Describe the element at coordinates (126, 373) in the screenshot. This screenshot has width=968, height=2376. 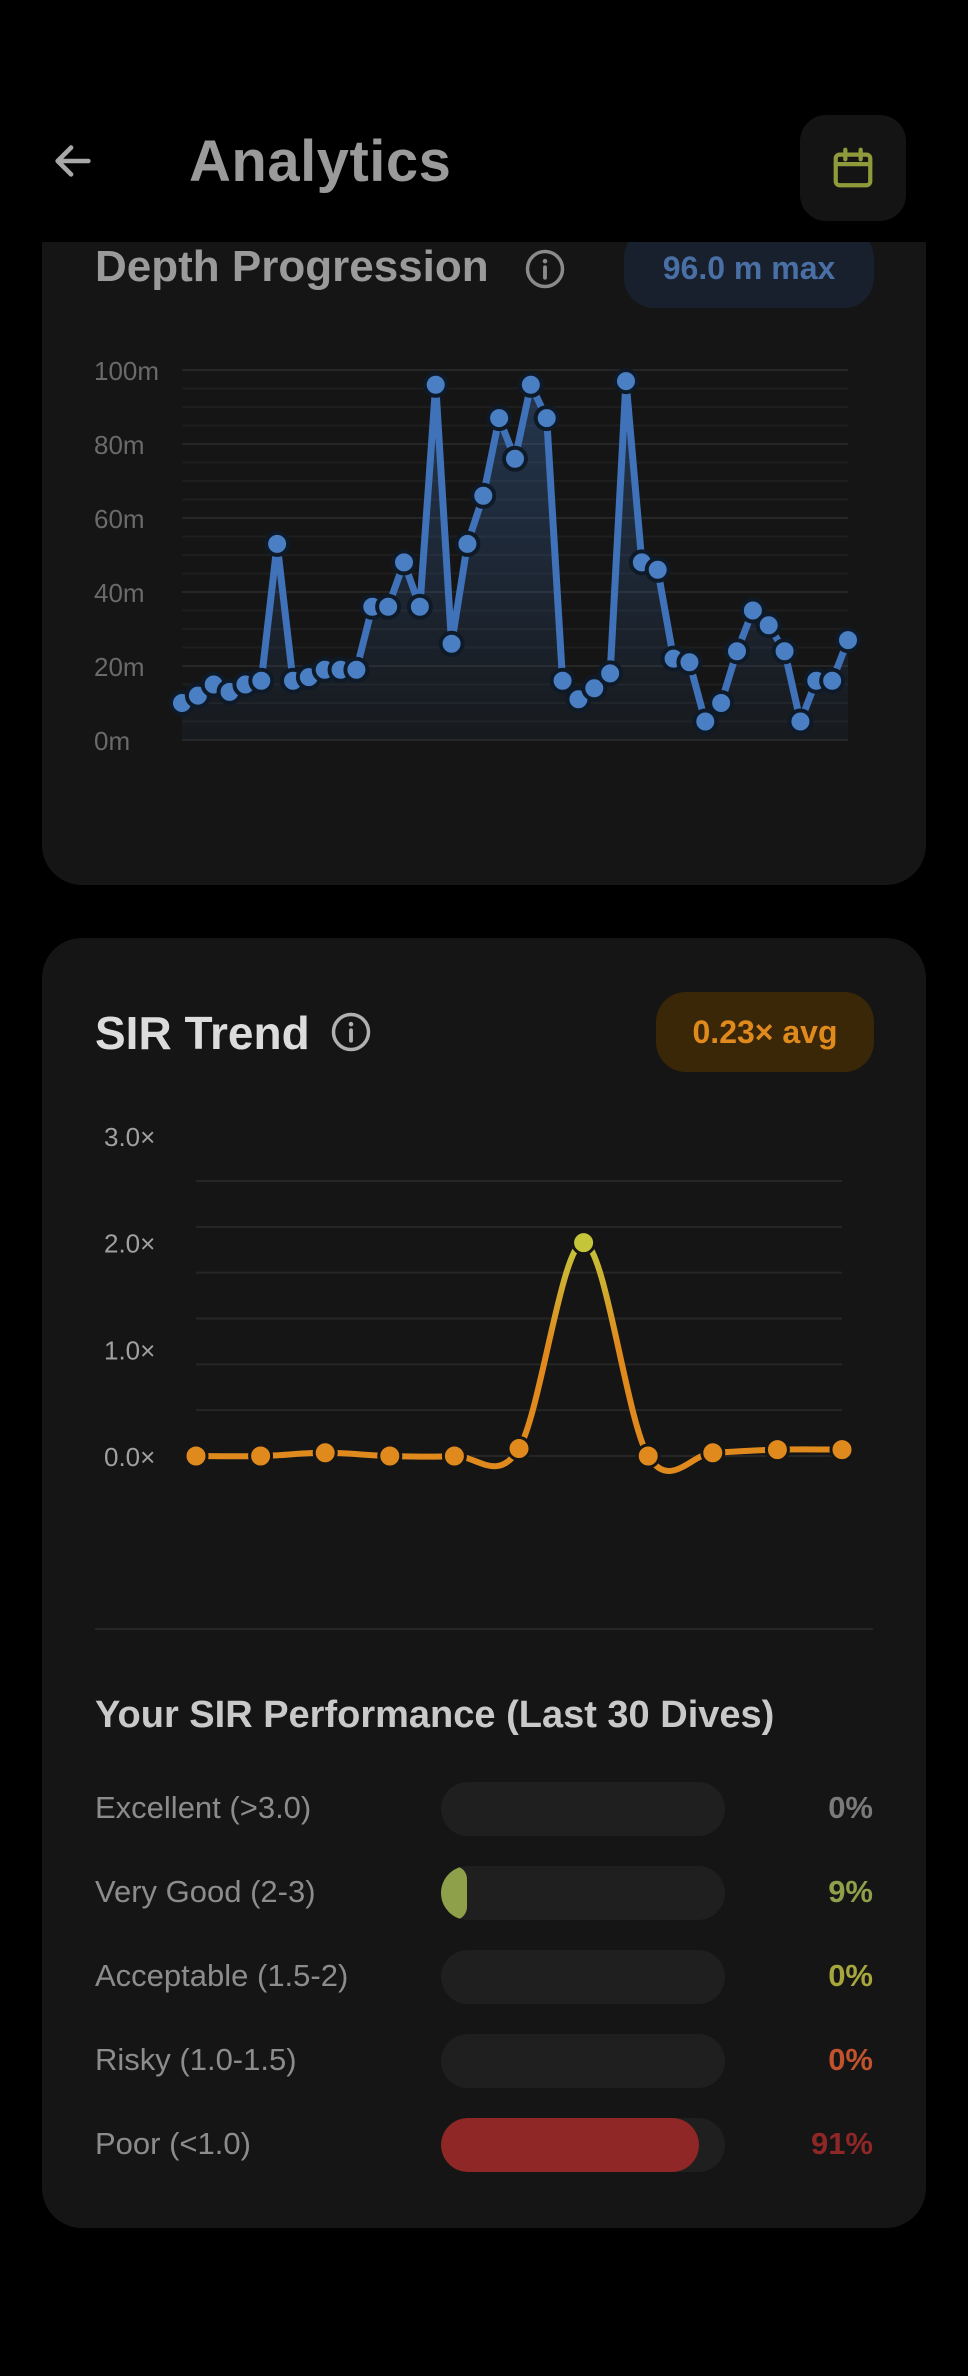
I see `y-tick-label: 100m` at that location.